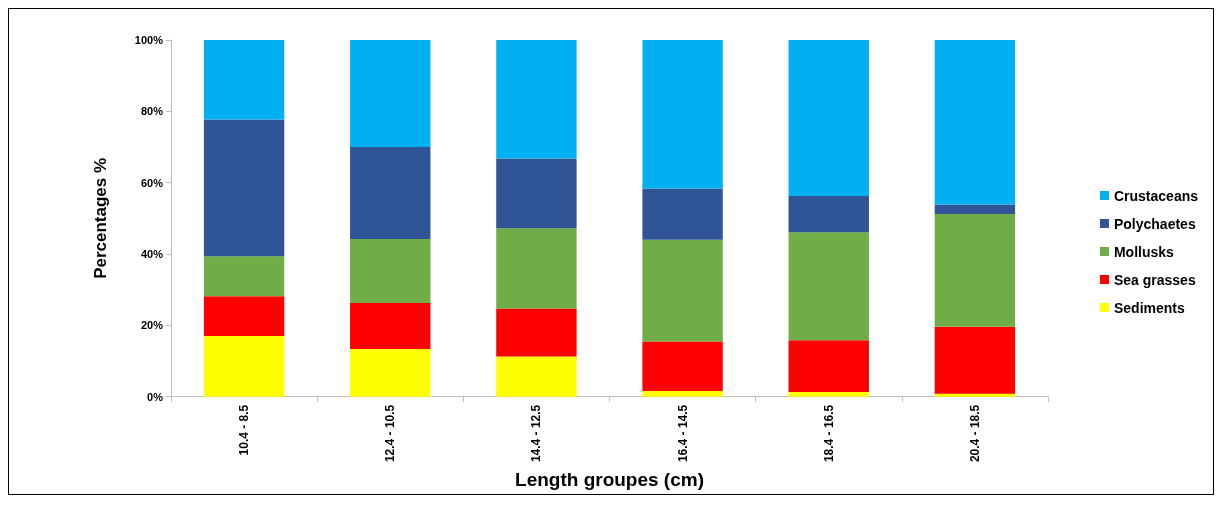 Image resolution: width=1224 pixels, height=505 pixels. I want to click on legend-label: Sediments, so click(1149, 307).